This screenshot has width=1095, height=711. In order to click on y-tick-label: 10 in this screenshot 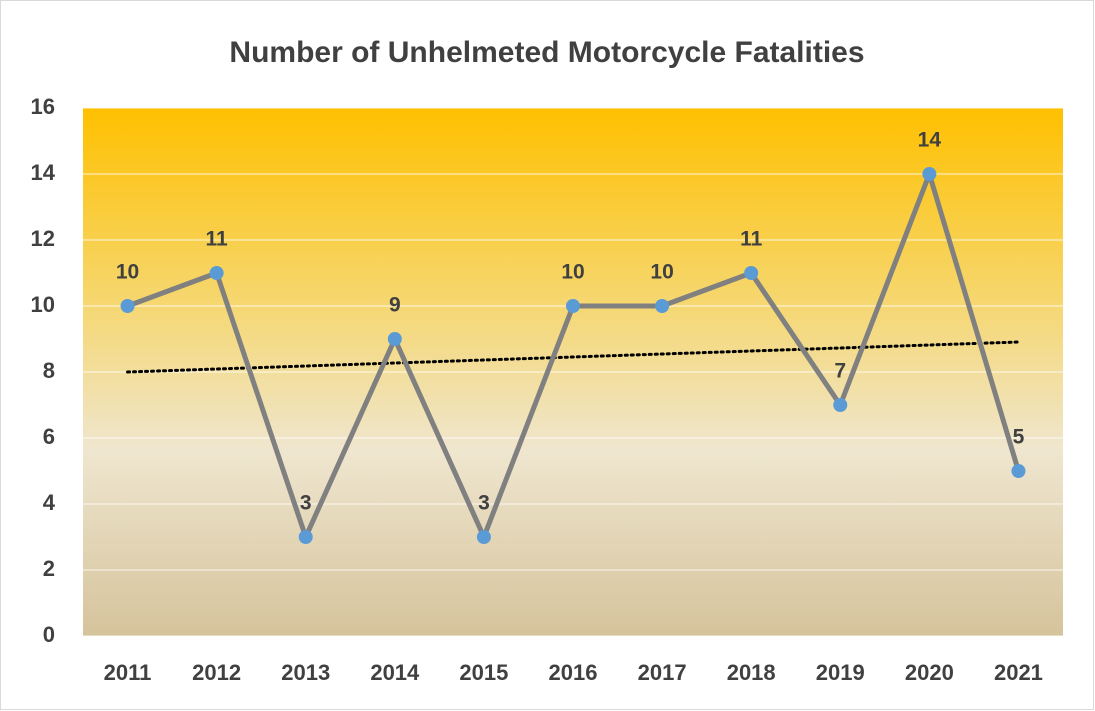, I will do `click(43, 304)`.